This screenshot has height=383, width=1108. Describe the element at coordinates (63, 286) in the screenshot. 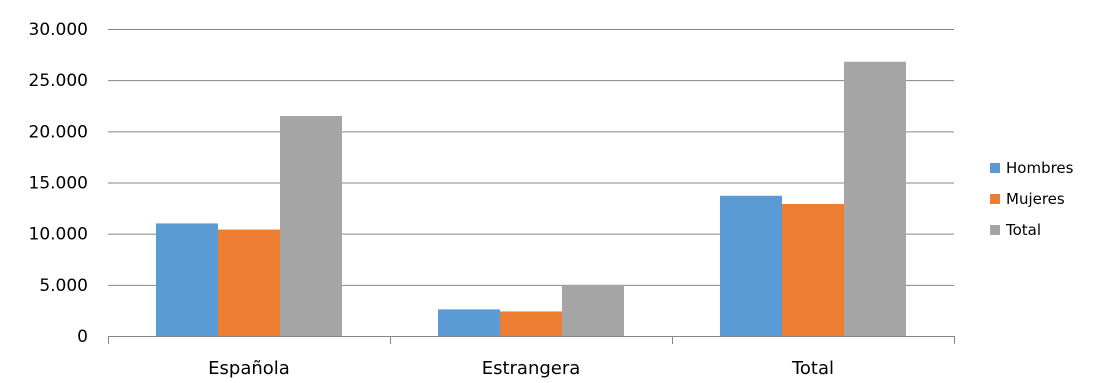

I see `y-tick-label: 5.000` at that location.